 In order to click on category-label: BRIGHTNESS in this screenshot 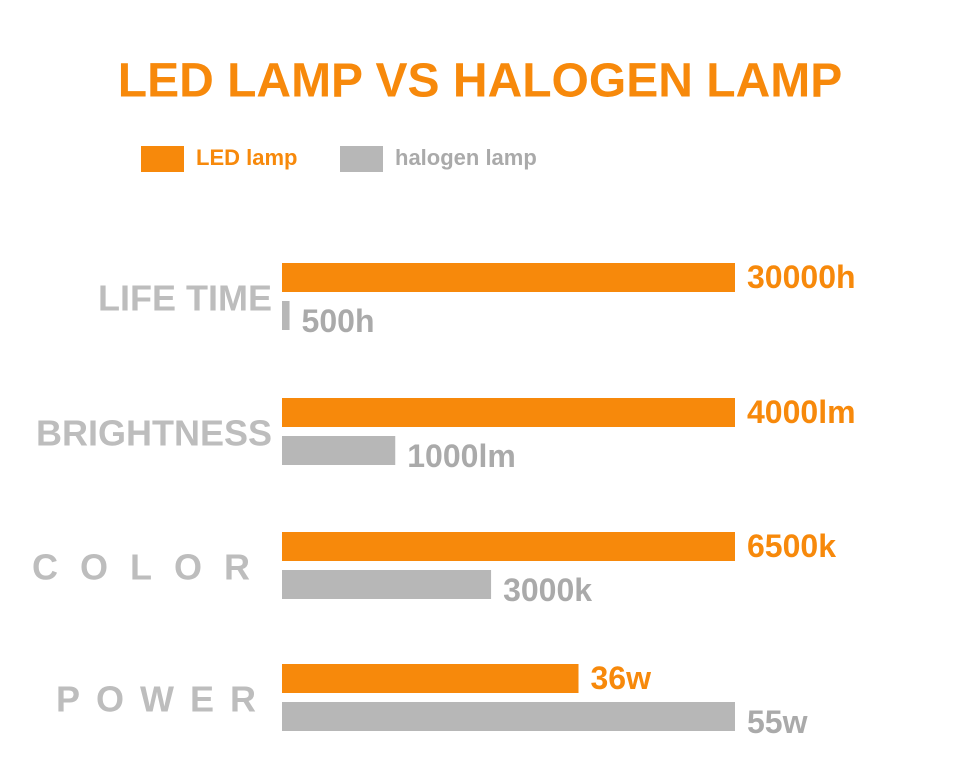, I will do `click(154, 433)`.